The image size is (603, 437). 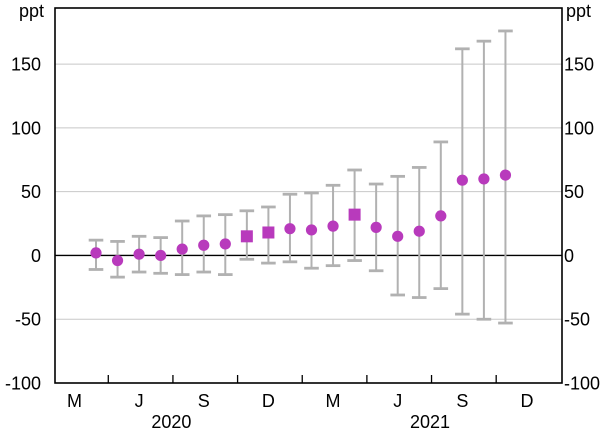 What do you see at coordinates (28, 320) in the screenshot?
I see `y-tick-label-left: -50` at bounding box center [28, 320].